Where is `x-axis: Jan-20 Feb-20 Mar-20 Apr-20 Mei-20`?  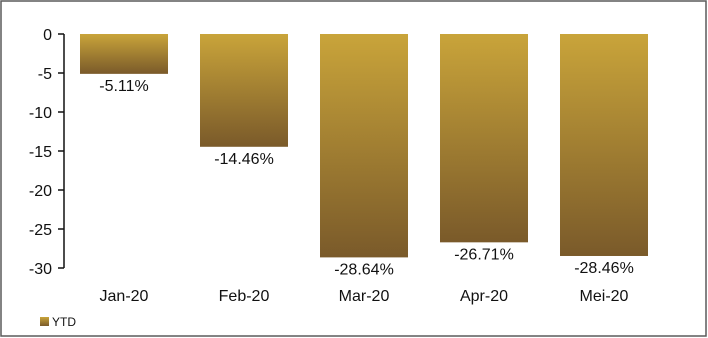
x-axis: Jan-20 Feb-20 Mar-20 Apr-20 Mei-20 is located at coordinates (364, 296).